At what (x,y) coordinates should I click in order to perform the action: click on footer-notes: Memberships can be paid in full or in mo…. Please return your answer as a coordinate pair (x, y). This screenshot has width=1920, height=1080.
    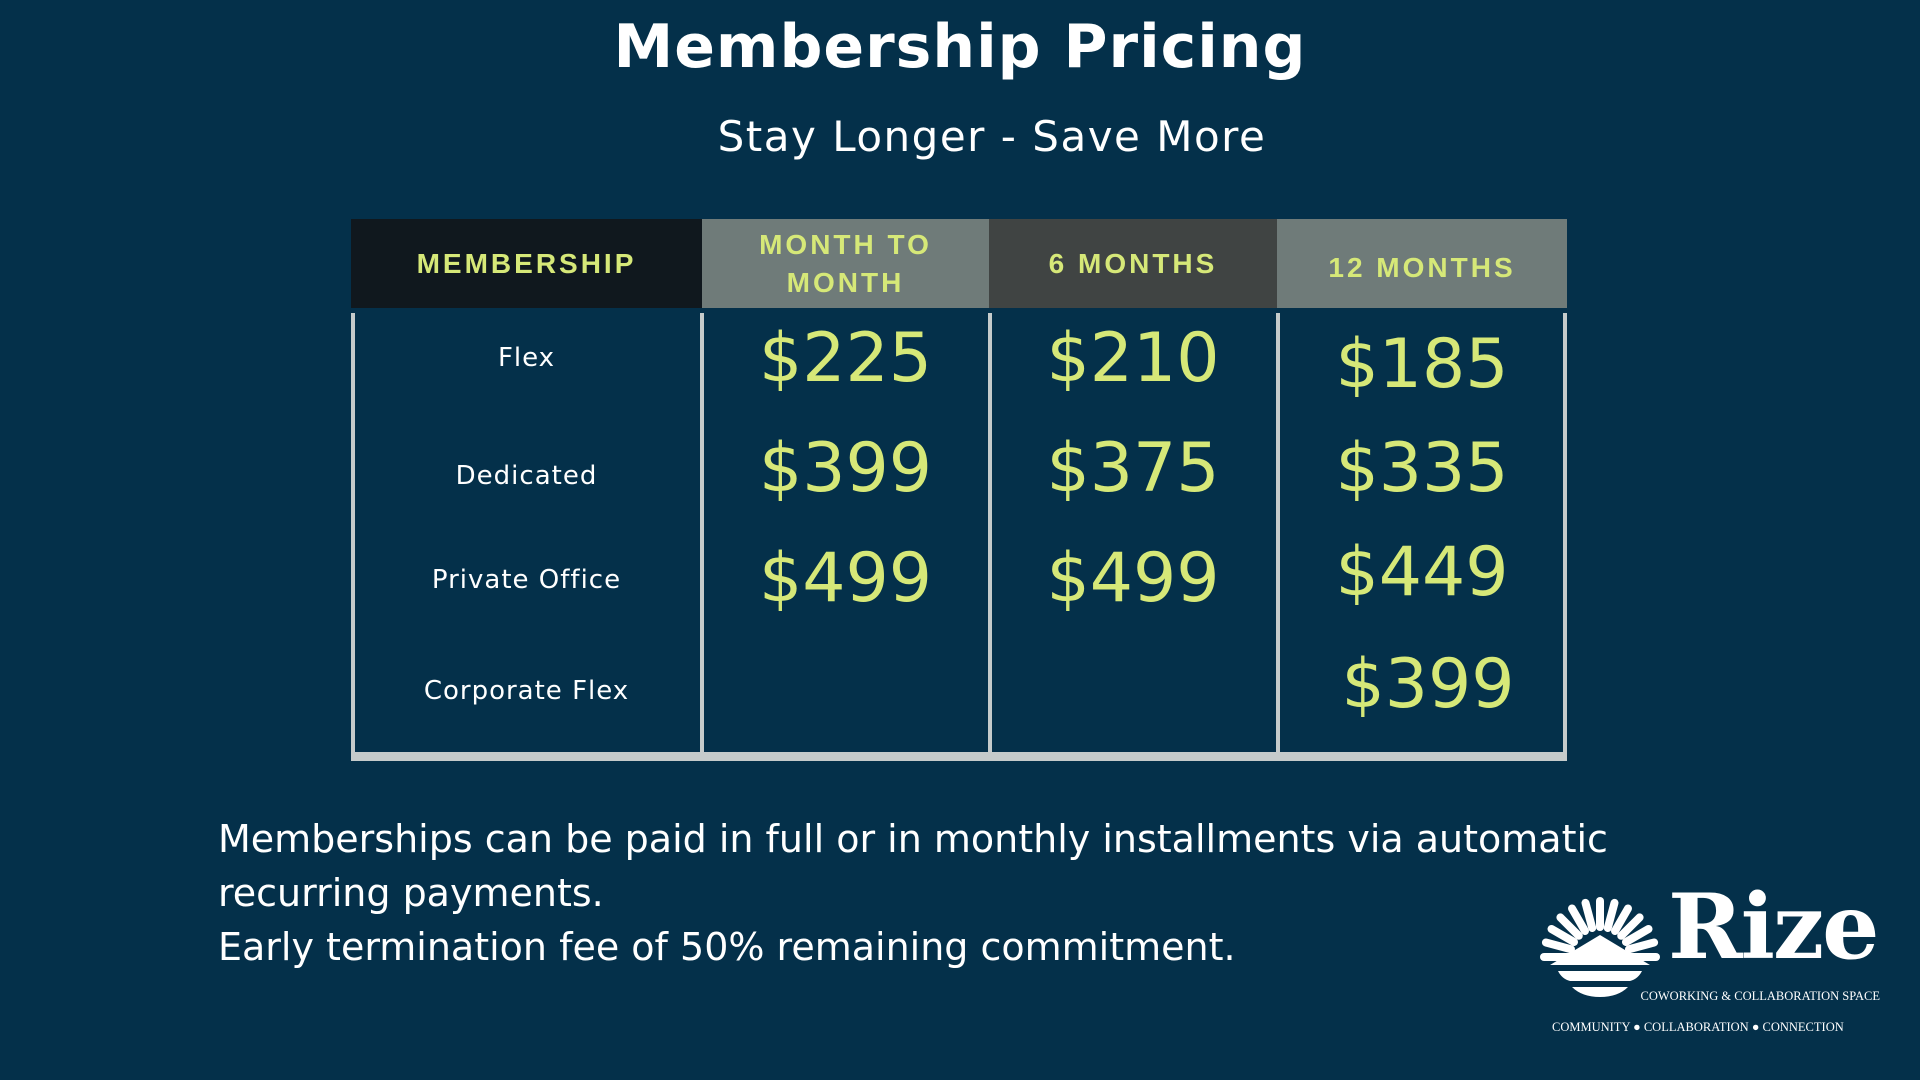
    Looking at the image, I should click on (998, 893).